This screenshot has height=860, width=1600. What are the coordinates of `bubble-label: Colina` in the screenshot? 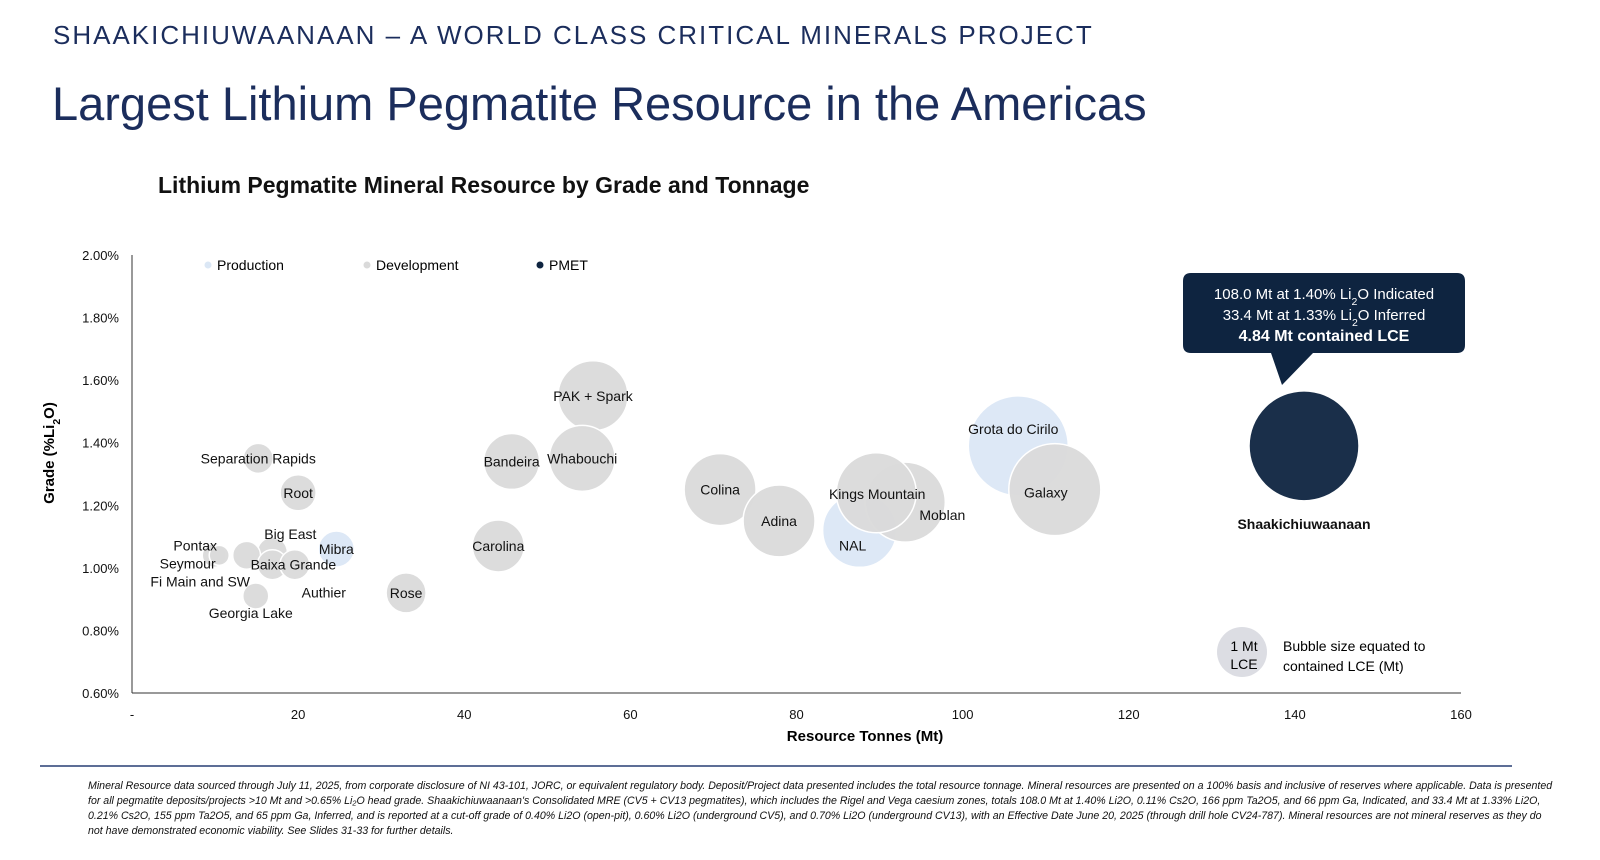 It's located at (720, 490).